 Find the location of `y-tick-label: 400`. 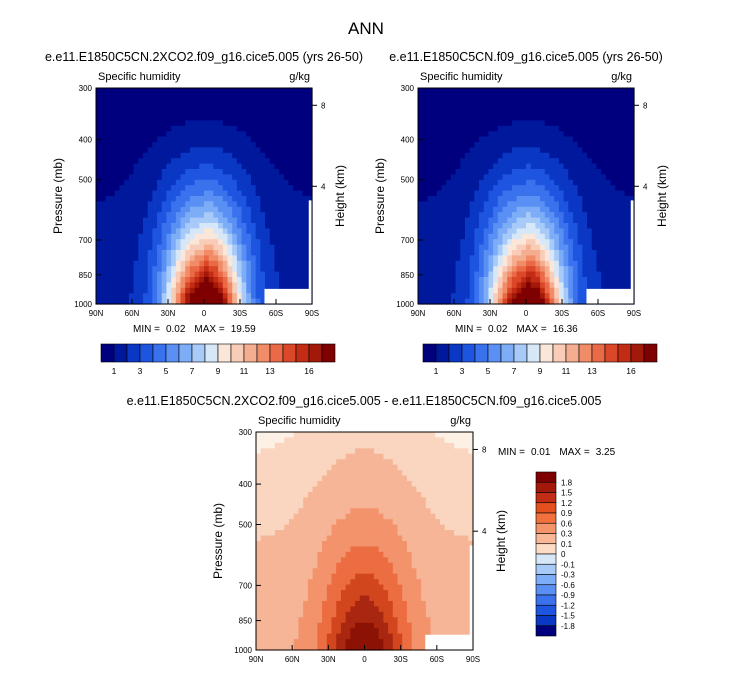

y-tick-label: 400 is located at coordinates (408, 140).